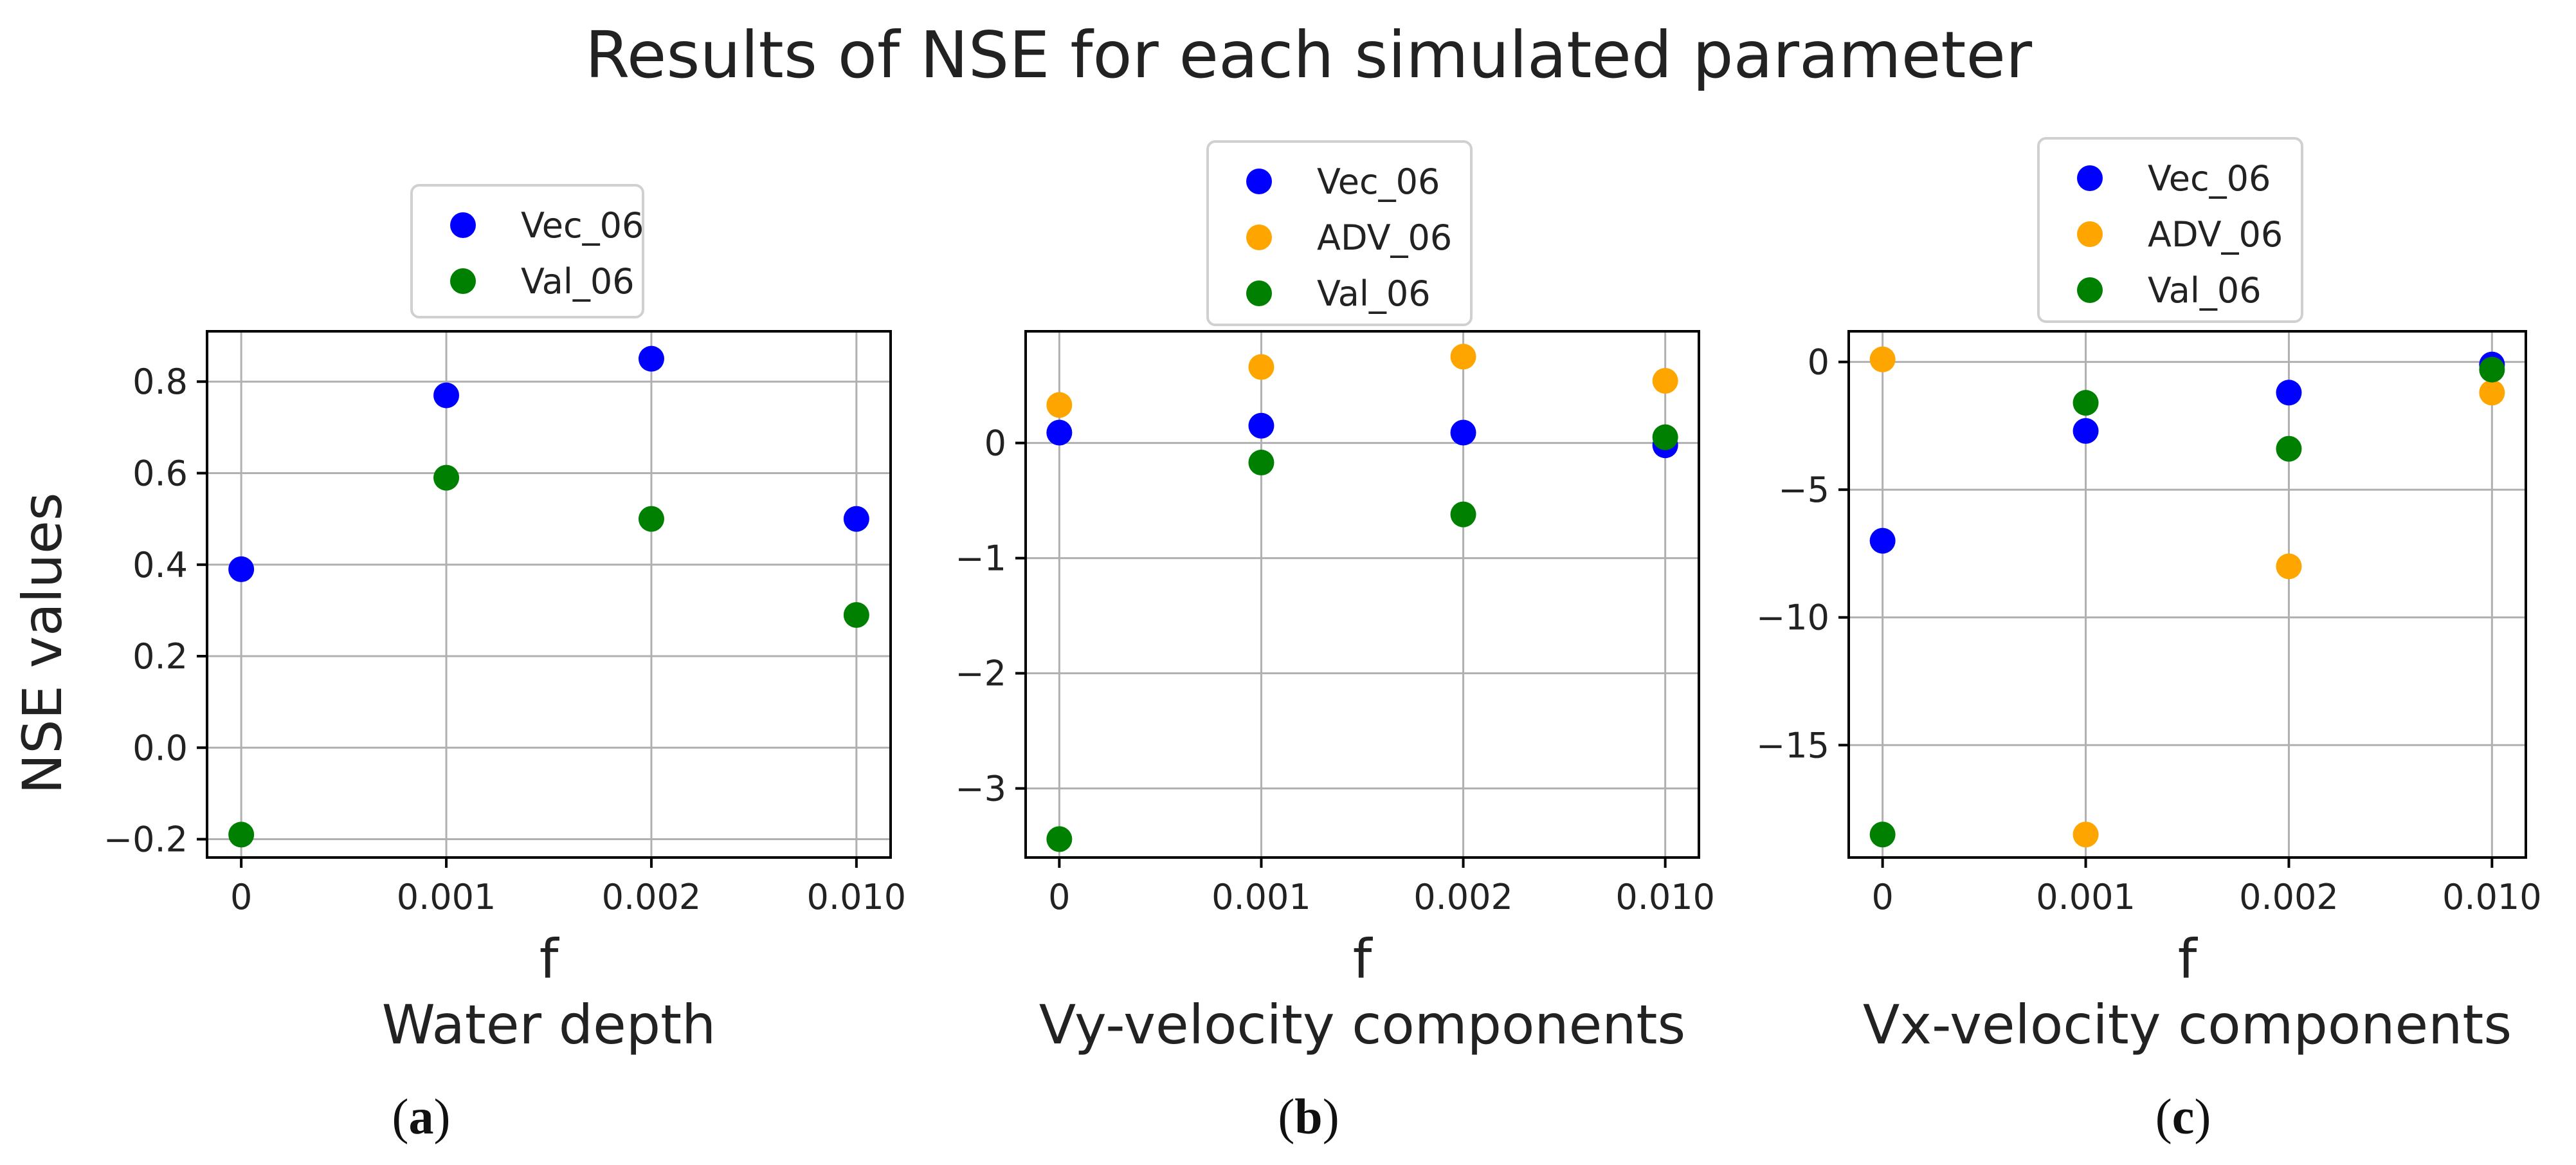 This screenshot has height=1165, width=2576. What do you see at coordinates (980, 674) in the screenshot?
I see `y-tick-label: −2` at bounding box center [980, 674].